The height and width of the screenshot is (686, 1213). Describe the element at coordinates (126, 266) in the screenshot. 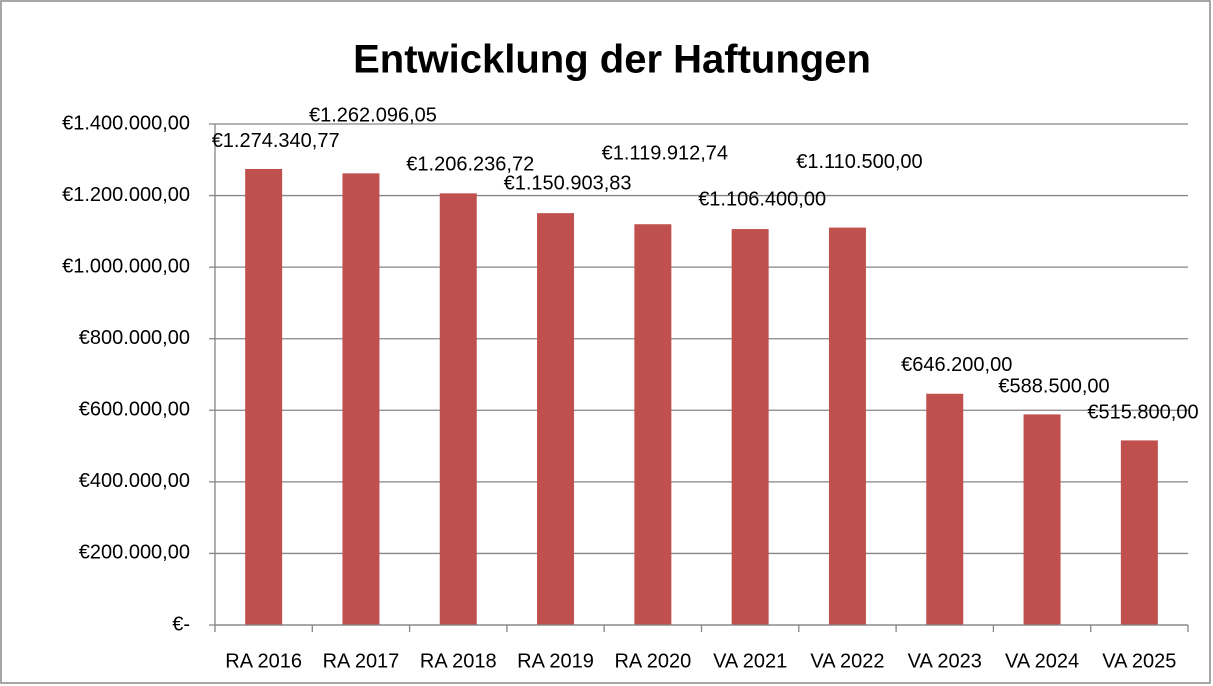

I see `y-tick-label: €1.000.000,00` at that location.